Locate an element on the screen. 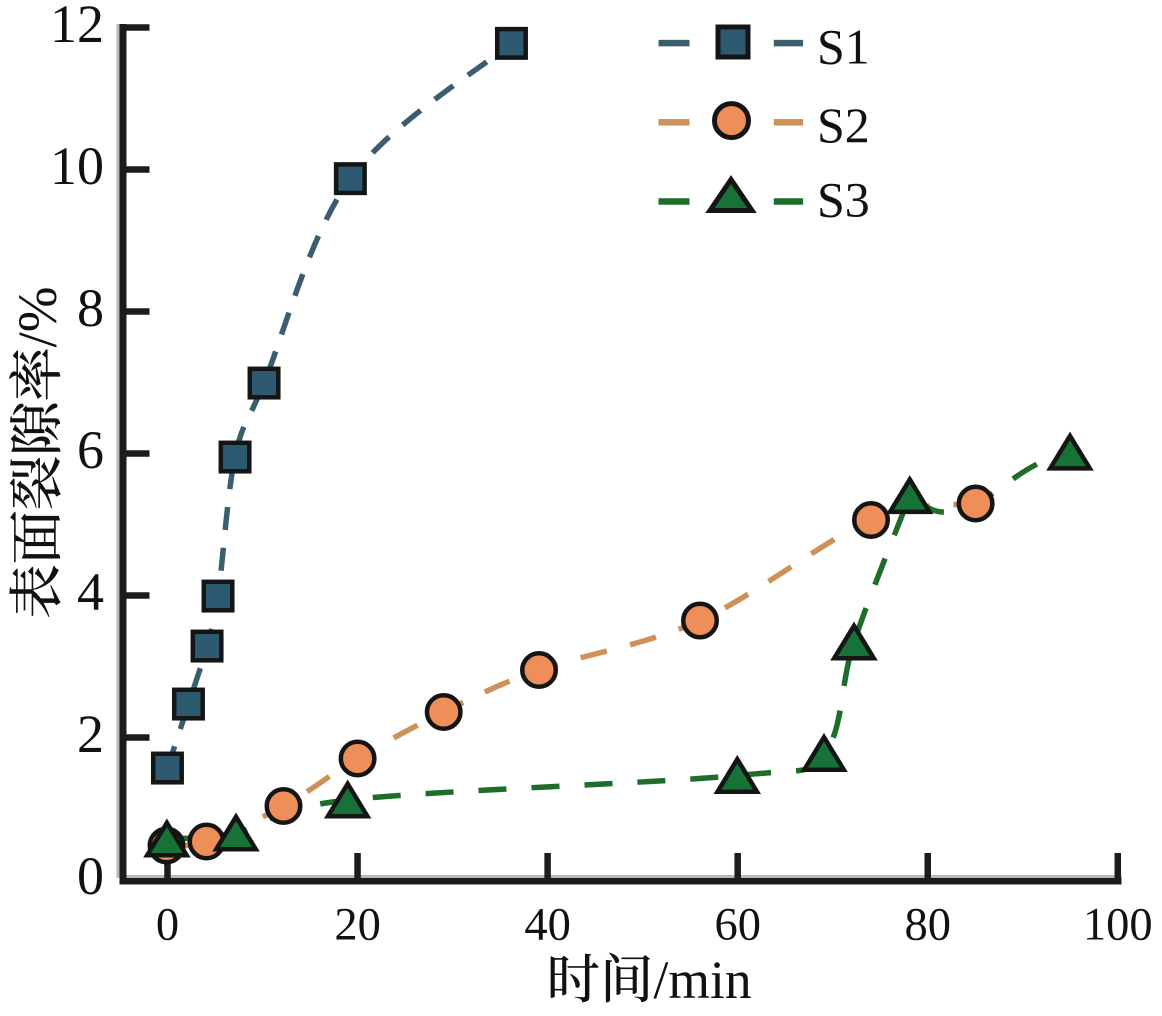 This screenshot has width=1162, height=1016. svg-text: 4 is located at coordinates (90, 592).